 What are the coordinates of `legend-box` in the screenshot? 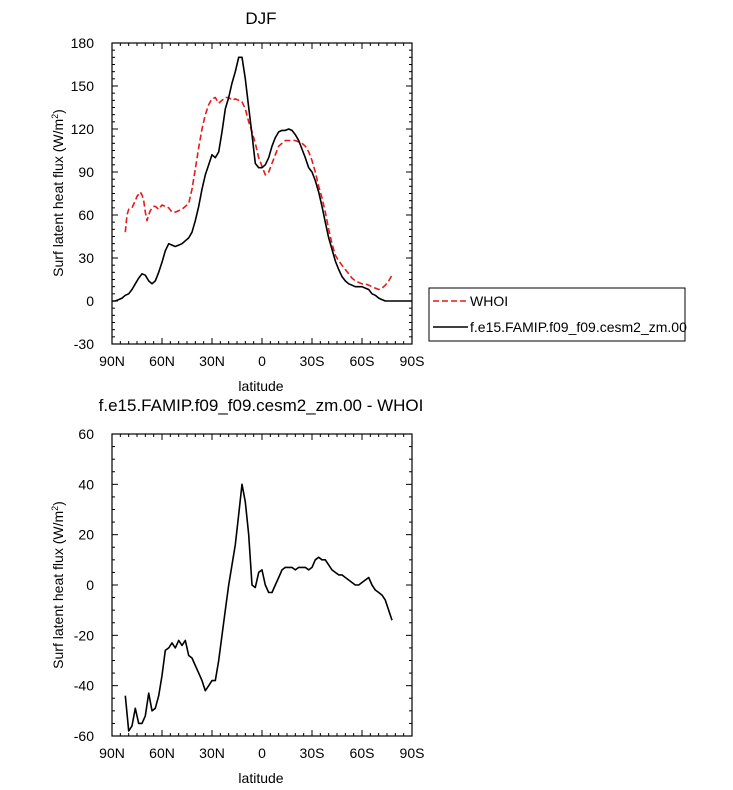 It's located at (557, 314).